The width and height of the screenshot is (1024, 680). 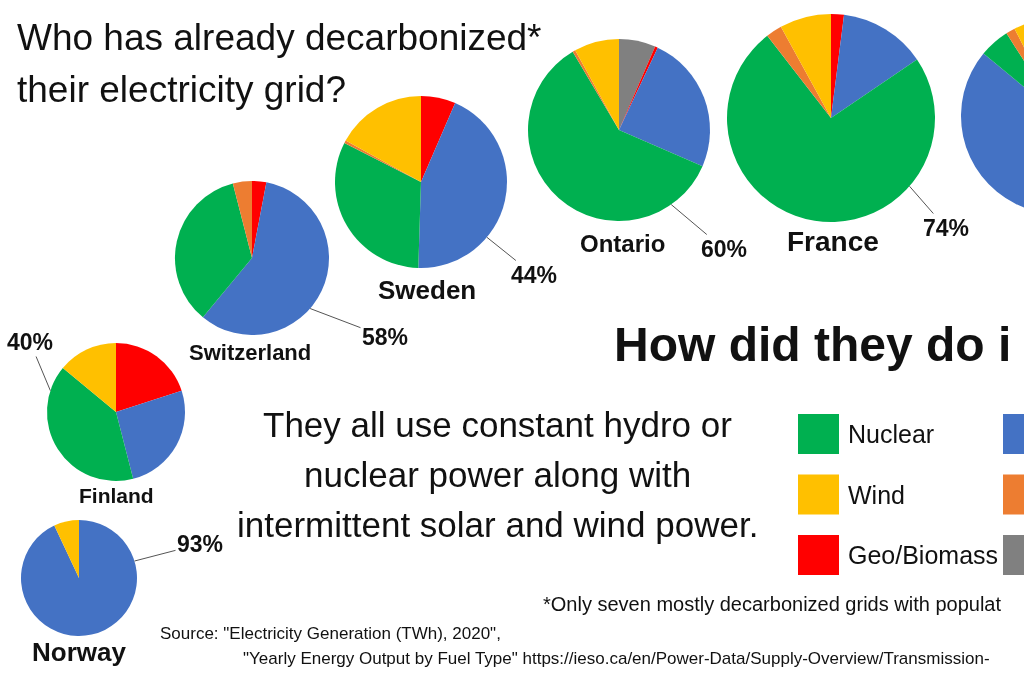 I want to click on slice-label: France, so click(x=833, y=241).